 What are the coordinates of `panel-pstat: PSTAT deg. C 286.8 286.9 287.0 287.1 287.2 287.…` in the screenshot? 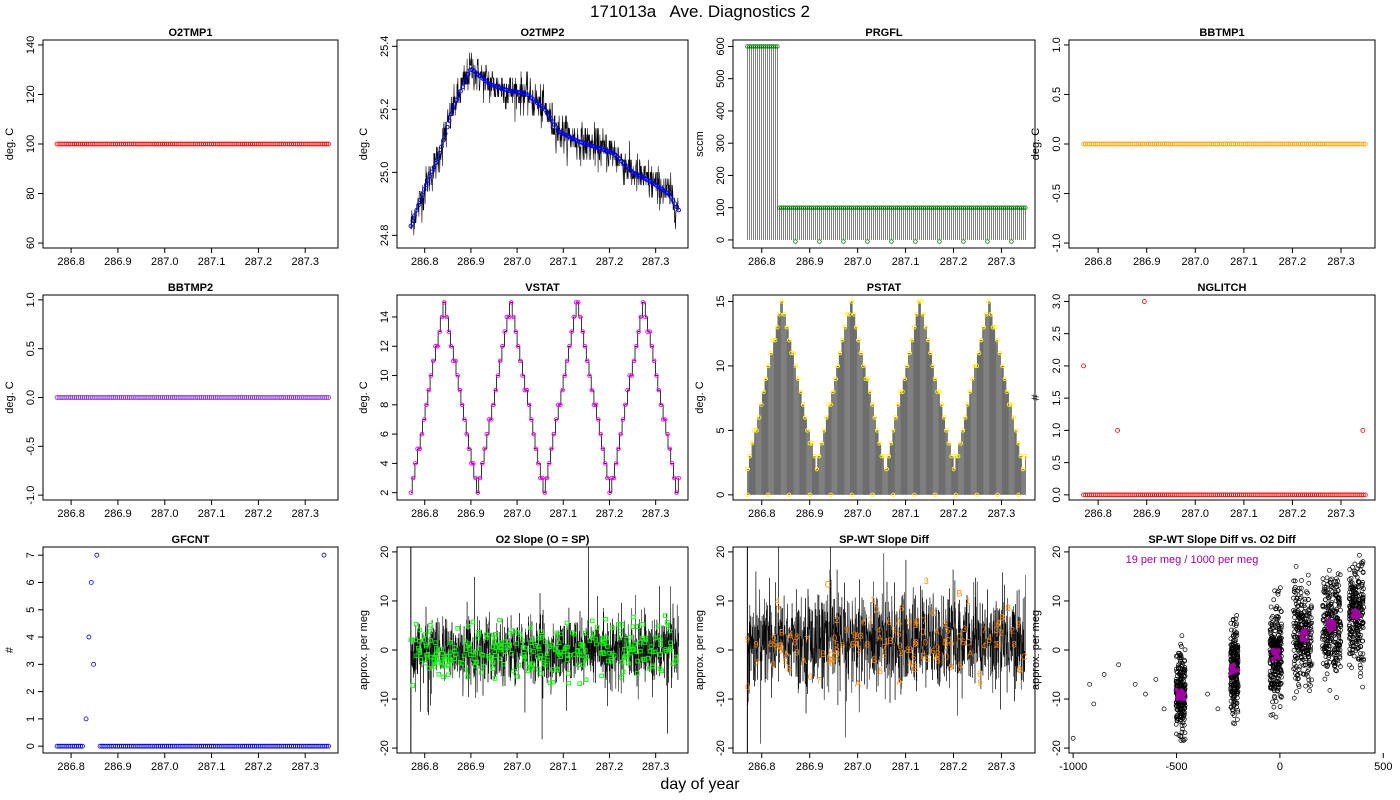 It's located at (865, 401).